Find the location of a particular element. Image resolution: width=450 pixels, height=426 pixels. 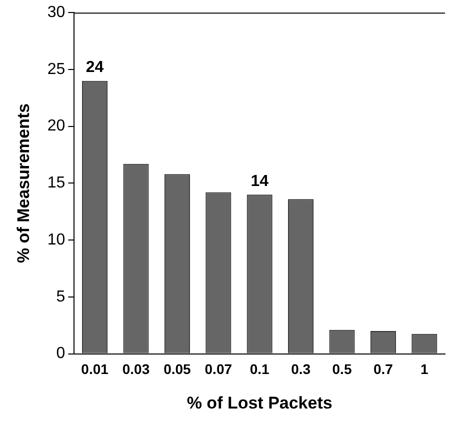

x-tick-label: 0.03 is located at coordinates (136, 369).